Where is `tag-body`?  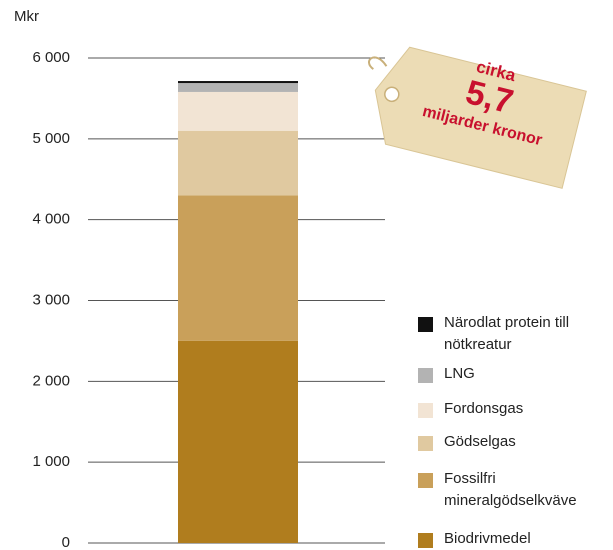 tag-body is located at coordinates (480, 117).